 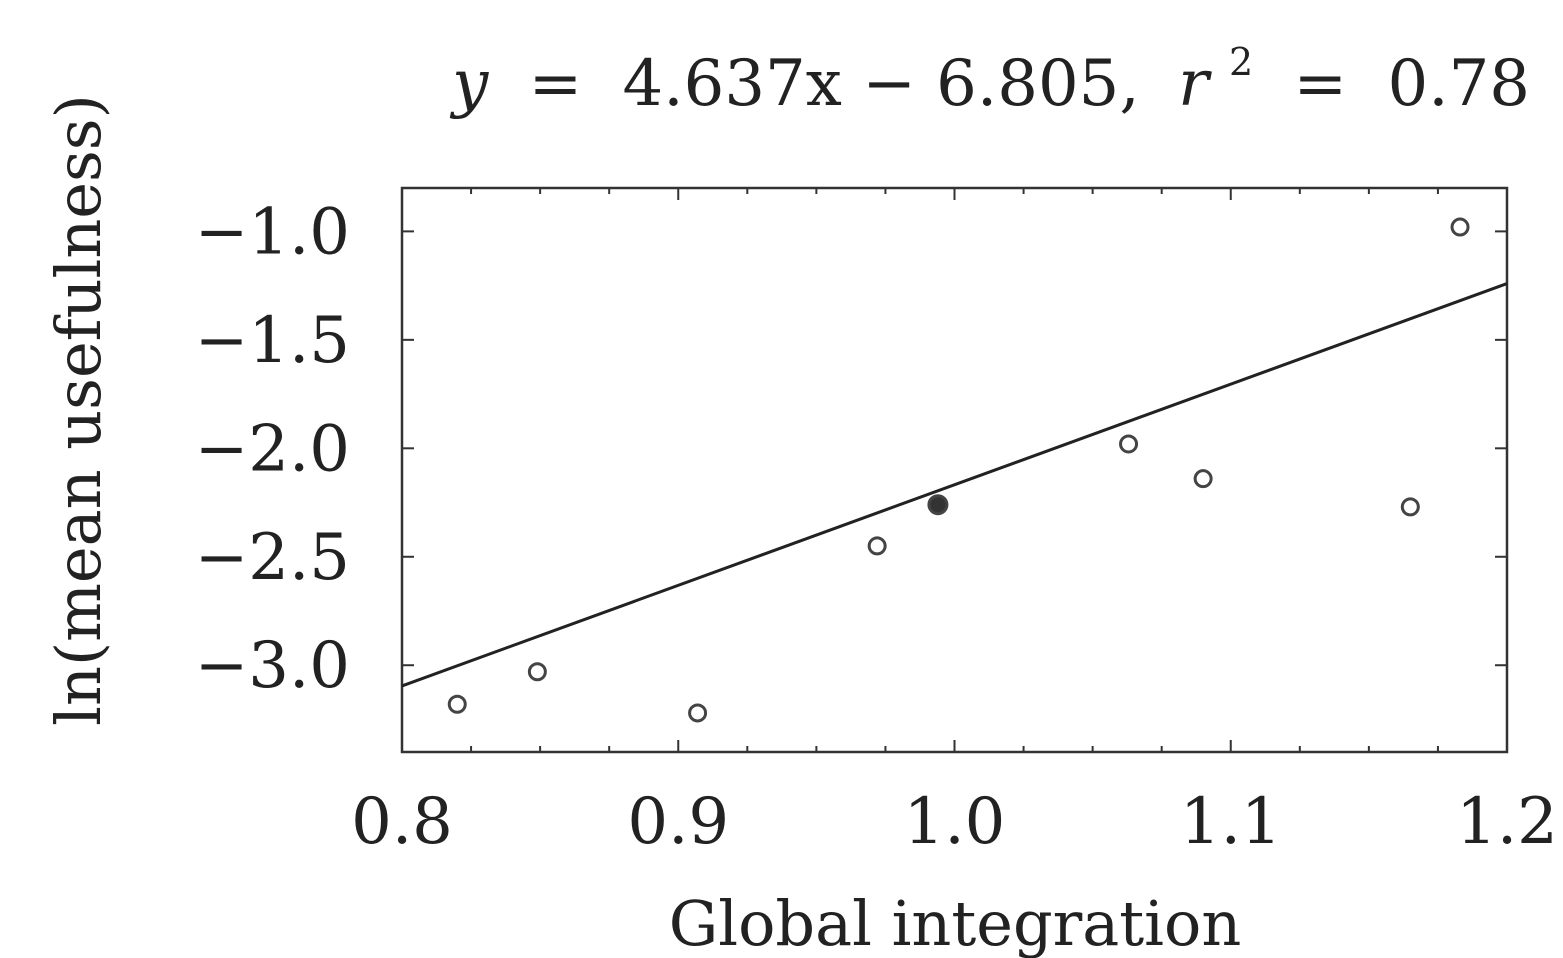 I want to click on y-tick-label: −1.5, so click(x=272, y=341).